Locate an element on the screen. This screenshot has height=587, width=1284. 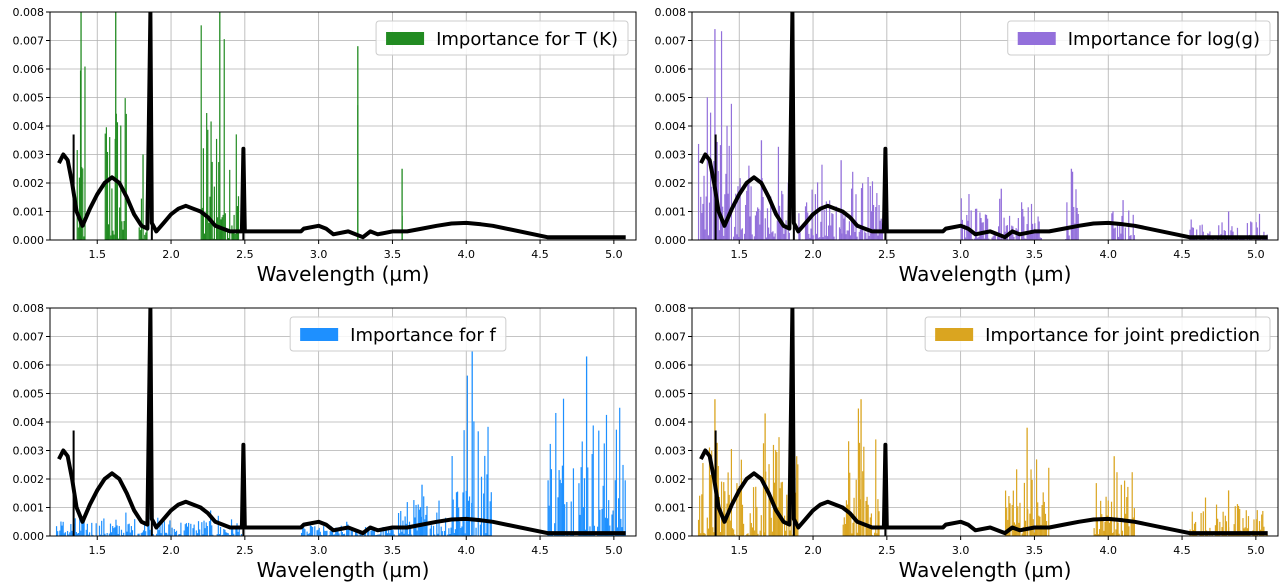
y-tick-label: 0.007 is located at coordinates (29, 337).